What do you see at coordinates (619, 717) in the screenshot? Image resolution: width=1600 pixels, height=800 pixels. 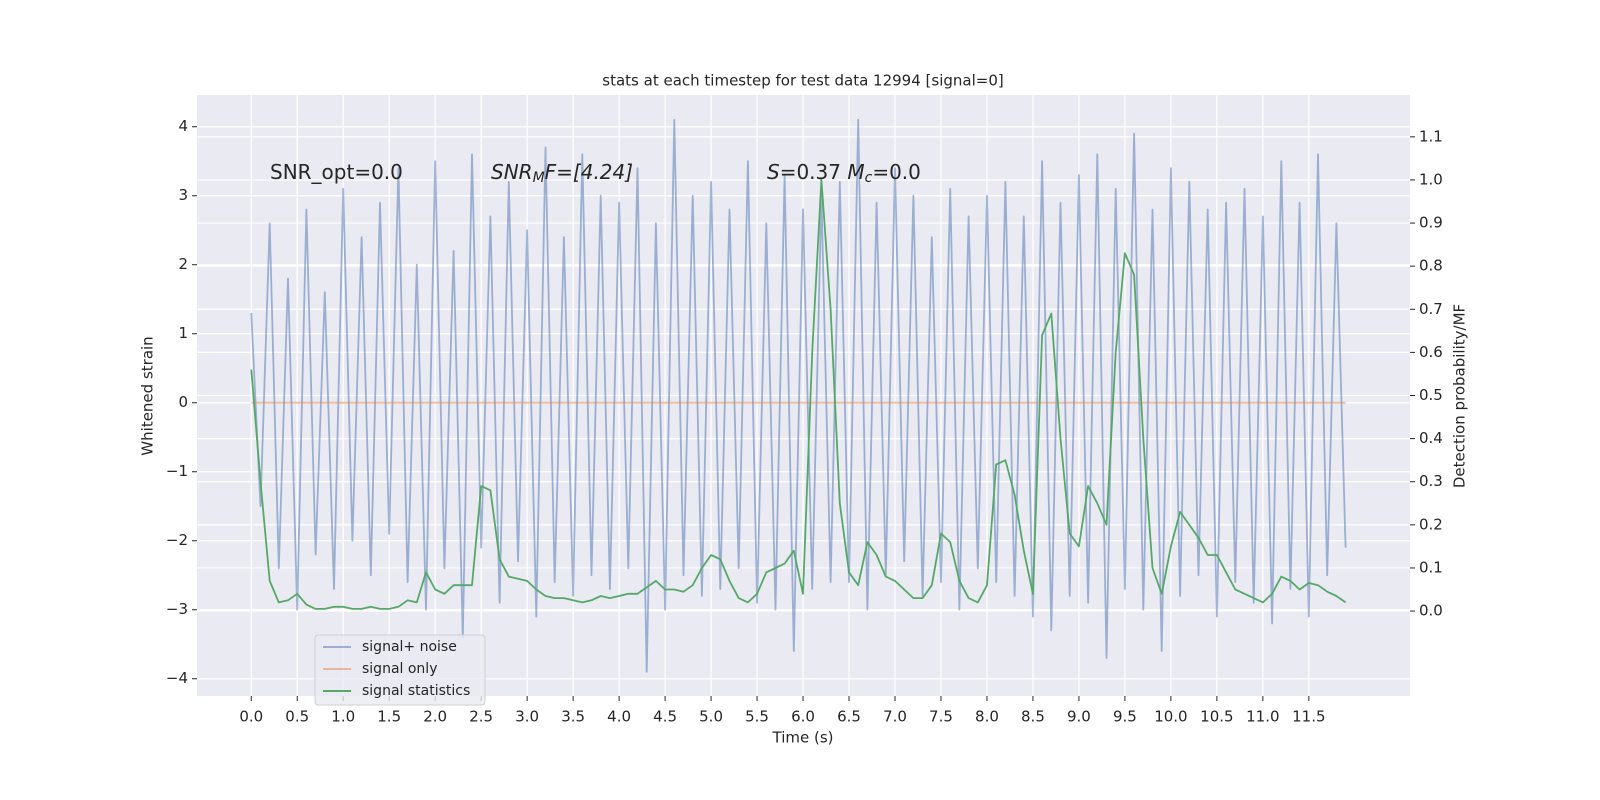 I see `x-tick-label: 4.0` at bounding box center [619, 717].